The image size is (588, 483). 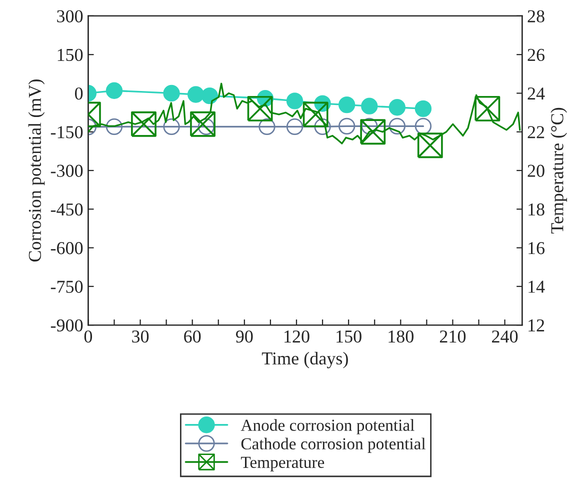 What do you see at coordinates (66, 325) in the screenshot?
I see `y-tick-label: -900` at bounding box center [66, 325].